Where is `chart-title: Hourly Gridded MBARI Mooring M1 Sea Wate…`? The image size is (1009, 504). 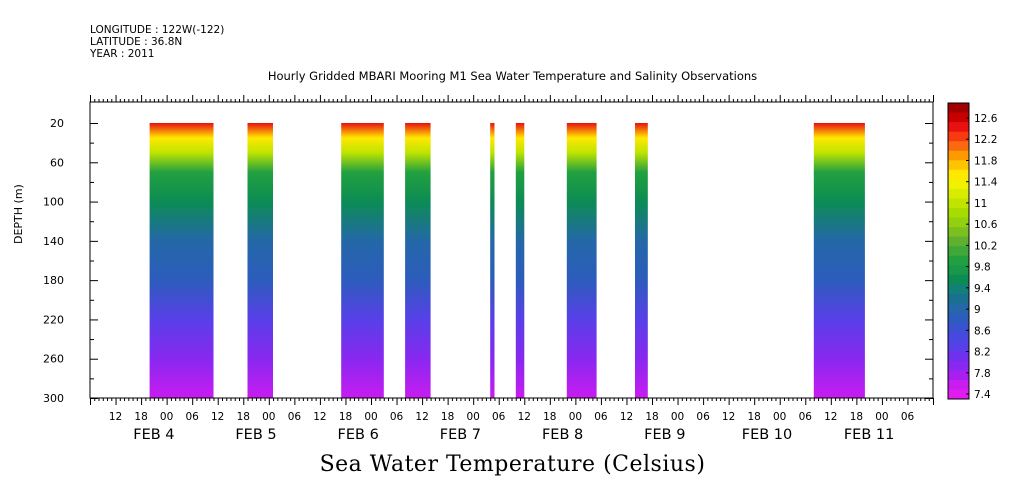
chart-title: Hourly Gridded MBARI Mooring M1 Sea Wate… is located at coordinates (512, 76).